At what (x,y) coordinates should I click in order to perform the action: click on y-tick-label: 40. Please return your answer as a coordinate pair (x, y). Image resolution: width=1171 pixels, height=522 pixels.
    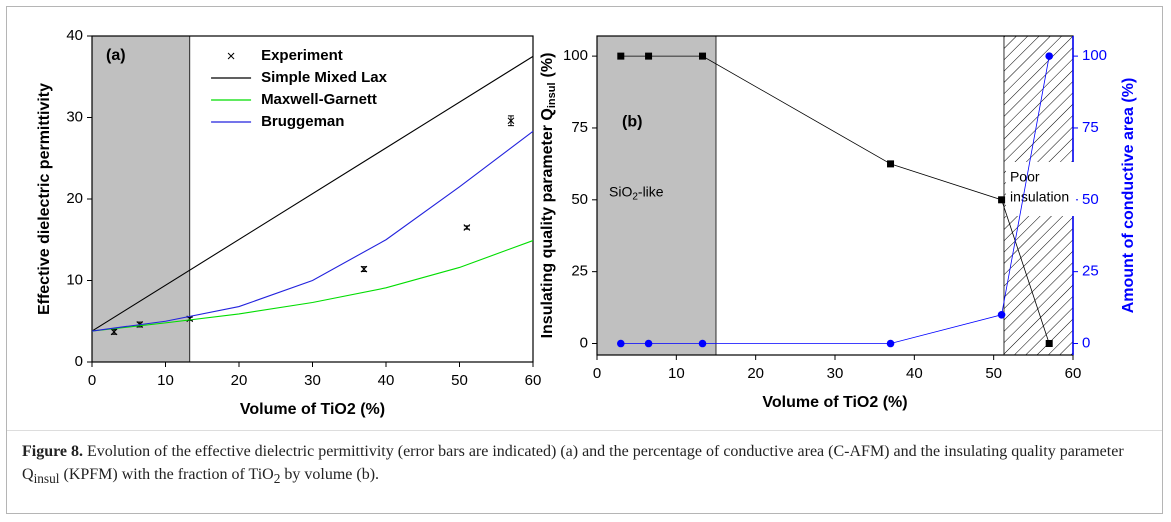
    Looking at the image, I should click on (74, 35).